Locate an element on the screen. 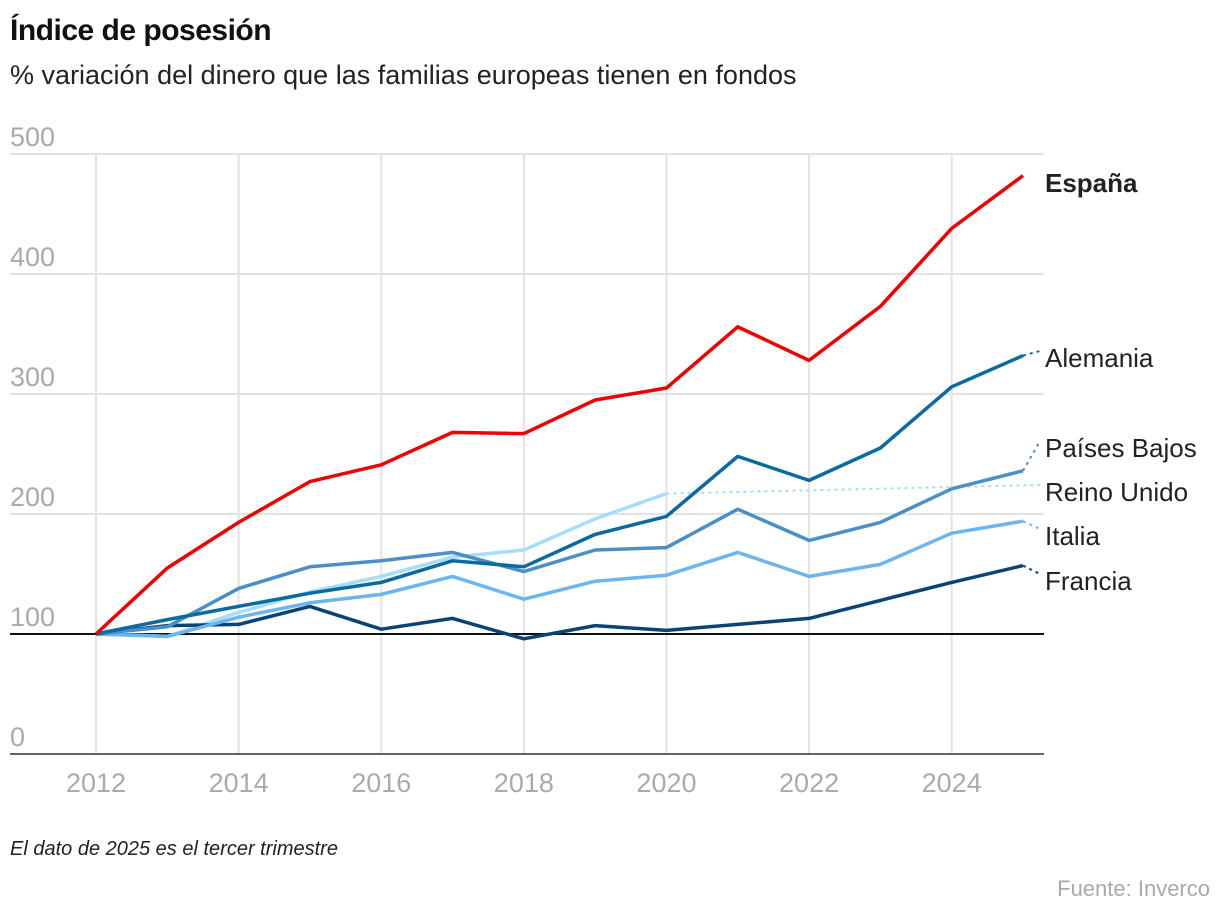  y-tick-label: 500 is located at coordinates (32, 137).